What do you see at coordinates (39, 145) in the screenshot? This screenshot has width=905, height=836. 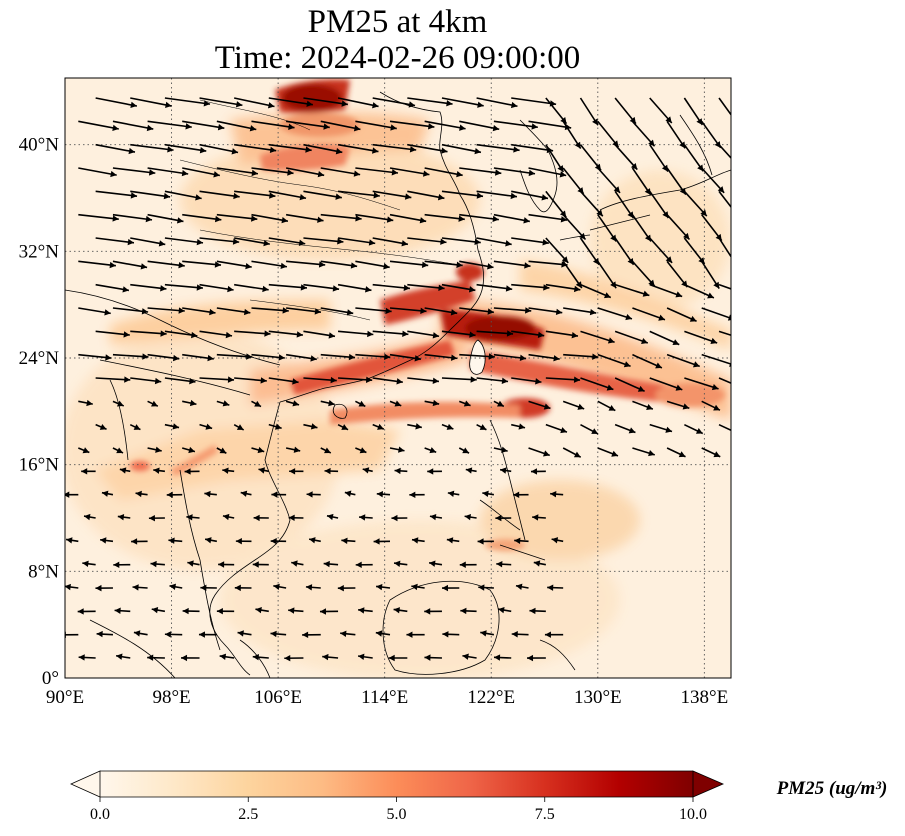 I see `lat-tick-label: 40°N` at bounding box center [39, 145].